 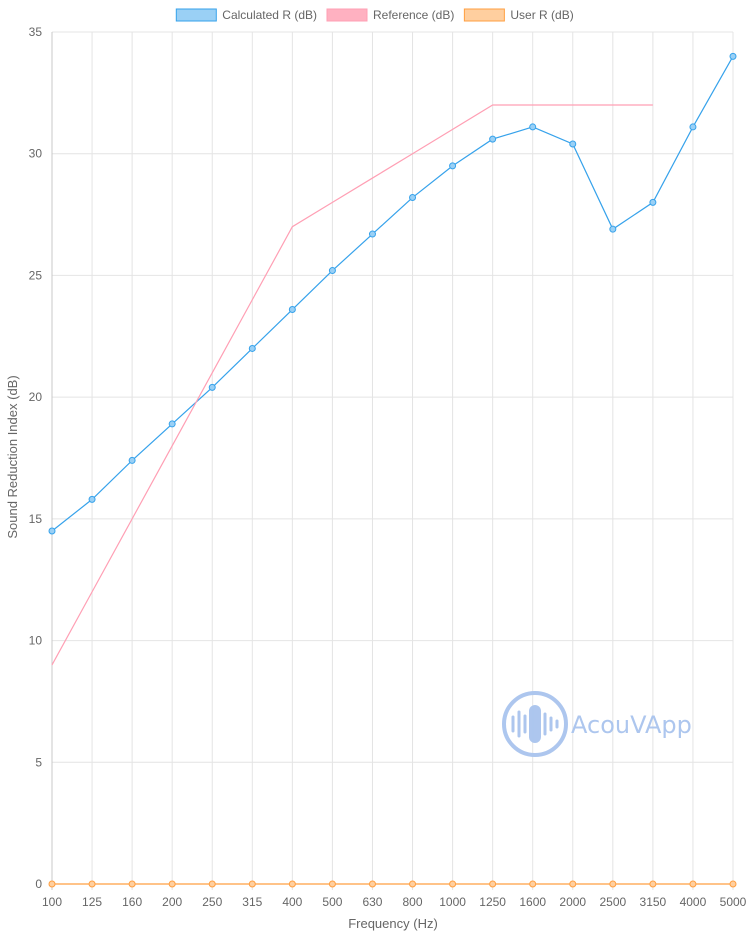 What do you see at coordinates (92, 902) in the screenshot?
I see `x-tick-label: 125` at bounding box center [92, 902].